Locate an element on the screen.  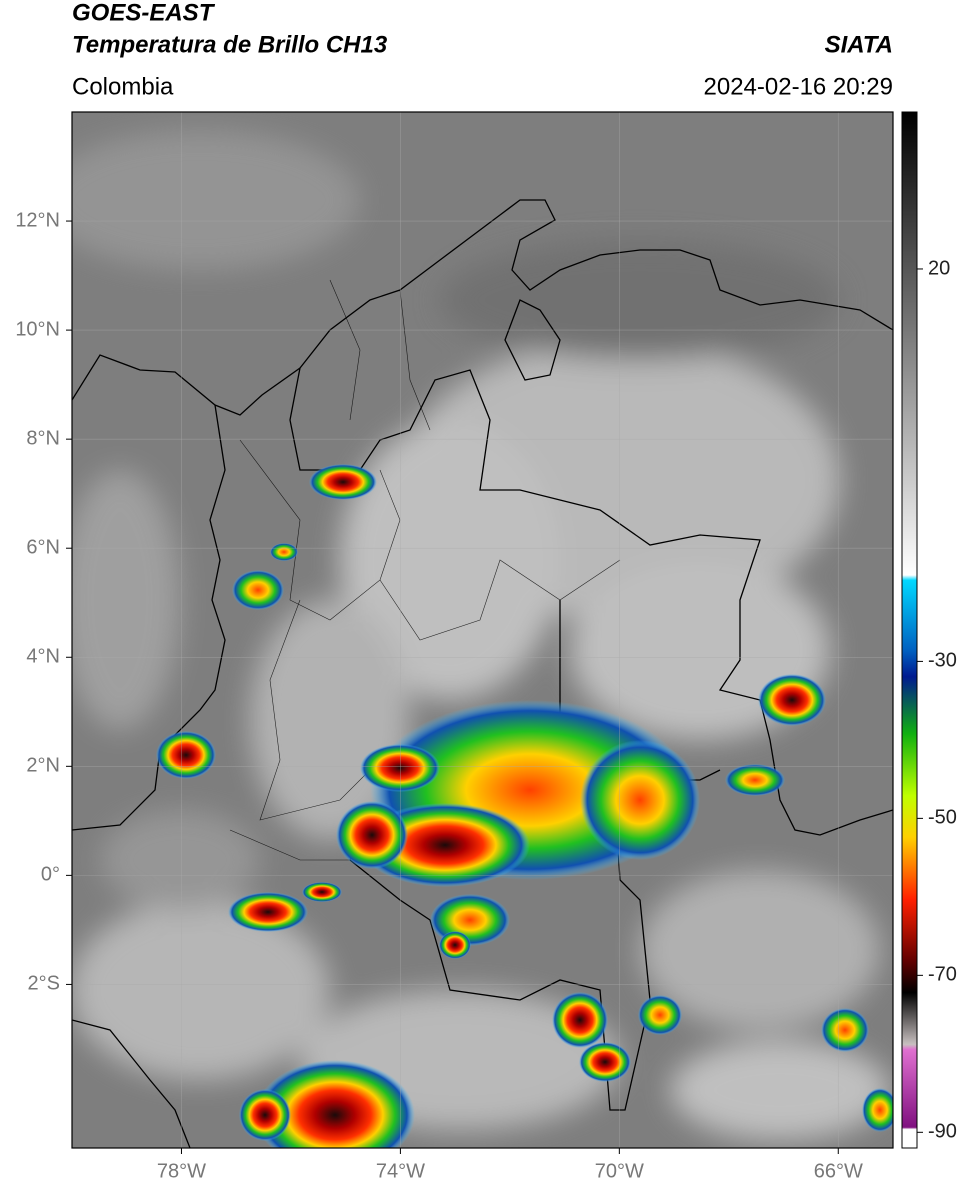
subtitle: Temperatura de Brillo CH13 is located at coordinates (230, 44).